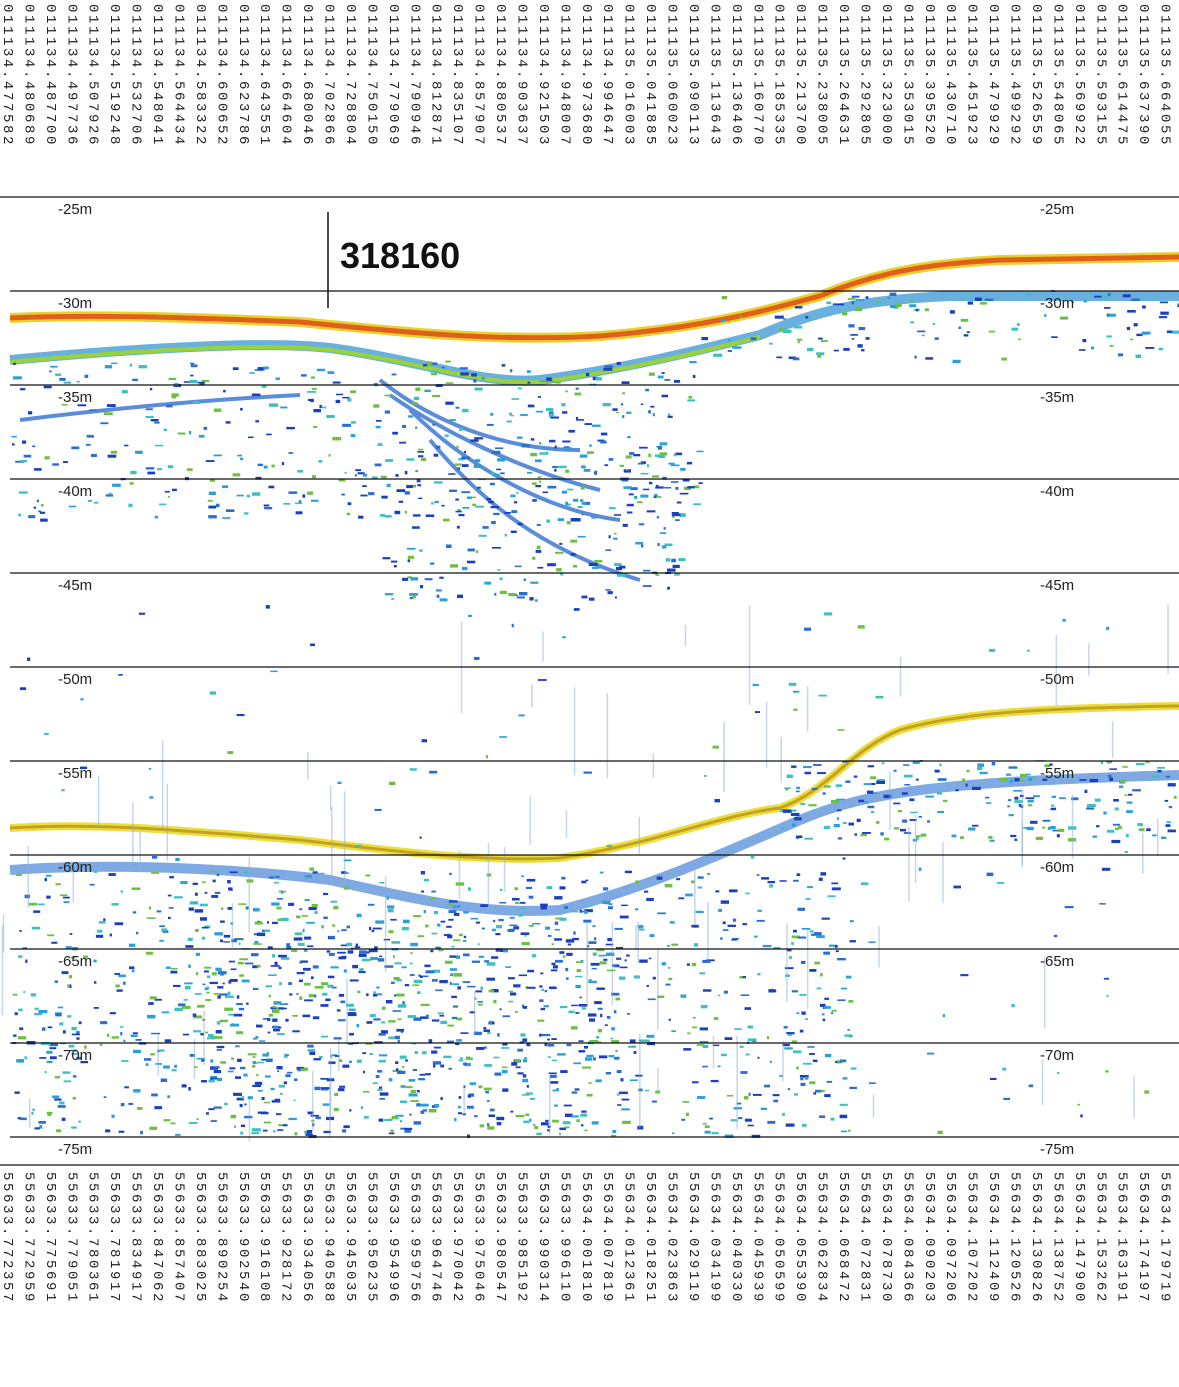  What do you see at coordinates (757, 75) in the screenshot?
I see `coordinate-label: 011135.160770` at bounding box center [757, 75].